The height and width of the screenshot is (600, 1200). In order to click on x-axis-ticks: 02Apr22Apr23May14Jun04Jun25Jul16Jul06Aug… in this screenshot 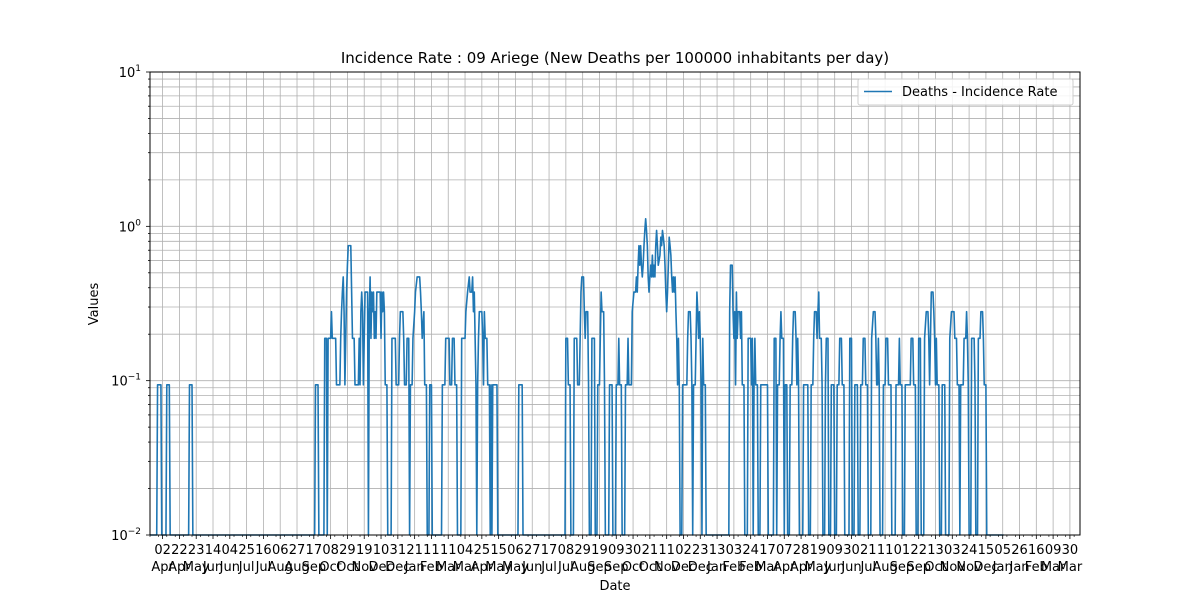, I will do `click(616, 555)`.